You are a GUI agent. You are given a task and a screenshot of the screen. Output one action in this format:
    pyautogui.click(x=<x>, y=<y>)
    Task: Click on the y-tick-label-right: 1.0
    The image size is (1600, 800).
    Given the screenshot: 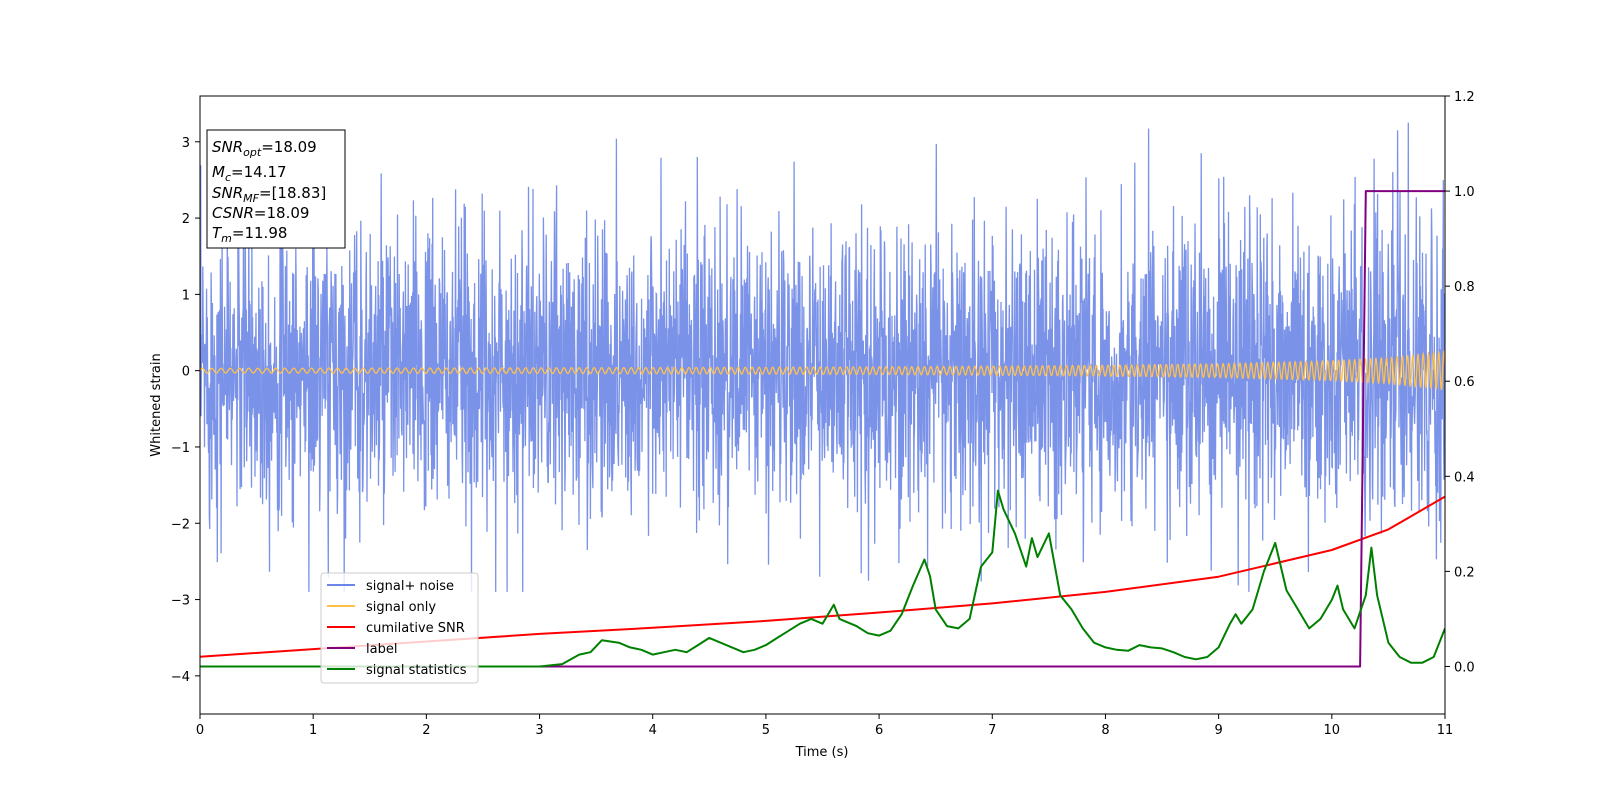 What is the action you would take?
    pyautogui.click(x=1464, y=192)
    